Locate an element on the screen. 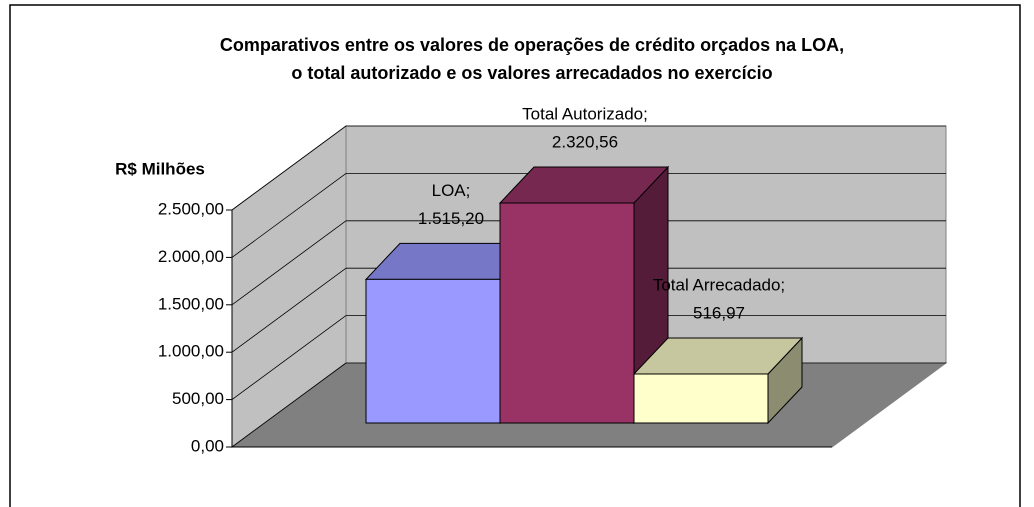 The height and width of the screenshot is (507, 1034). data-label-category: Total Arrecadado; is located at coordinates (719, 284).